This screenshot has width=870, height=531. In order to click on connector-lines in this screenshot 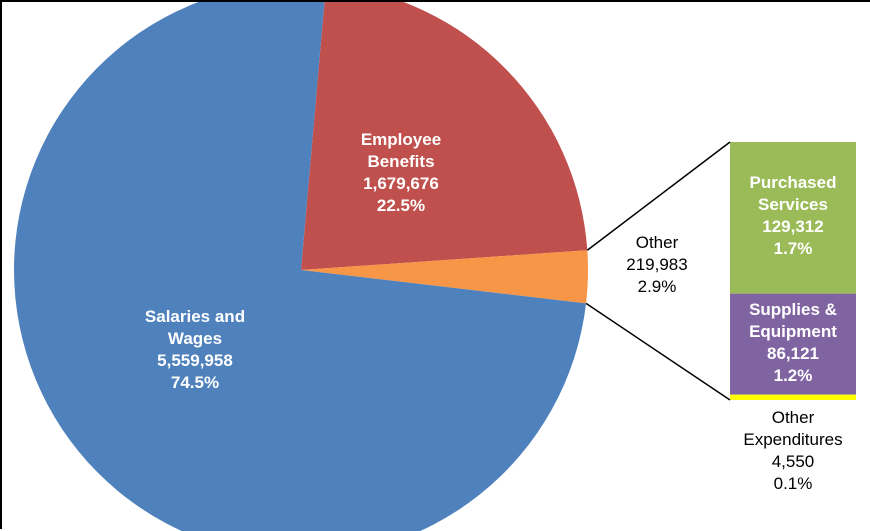, I will do `click(658, 271)`.